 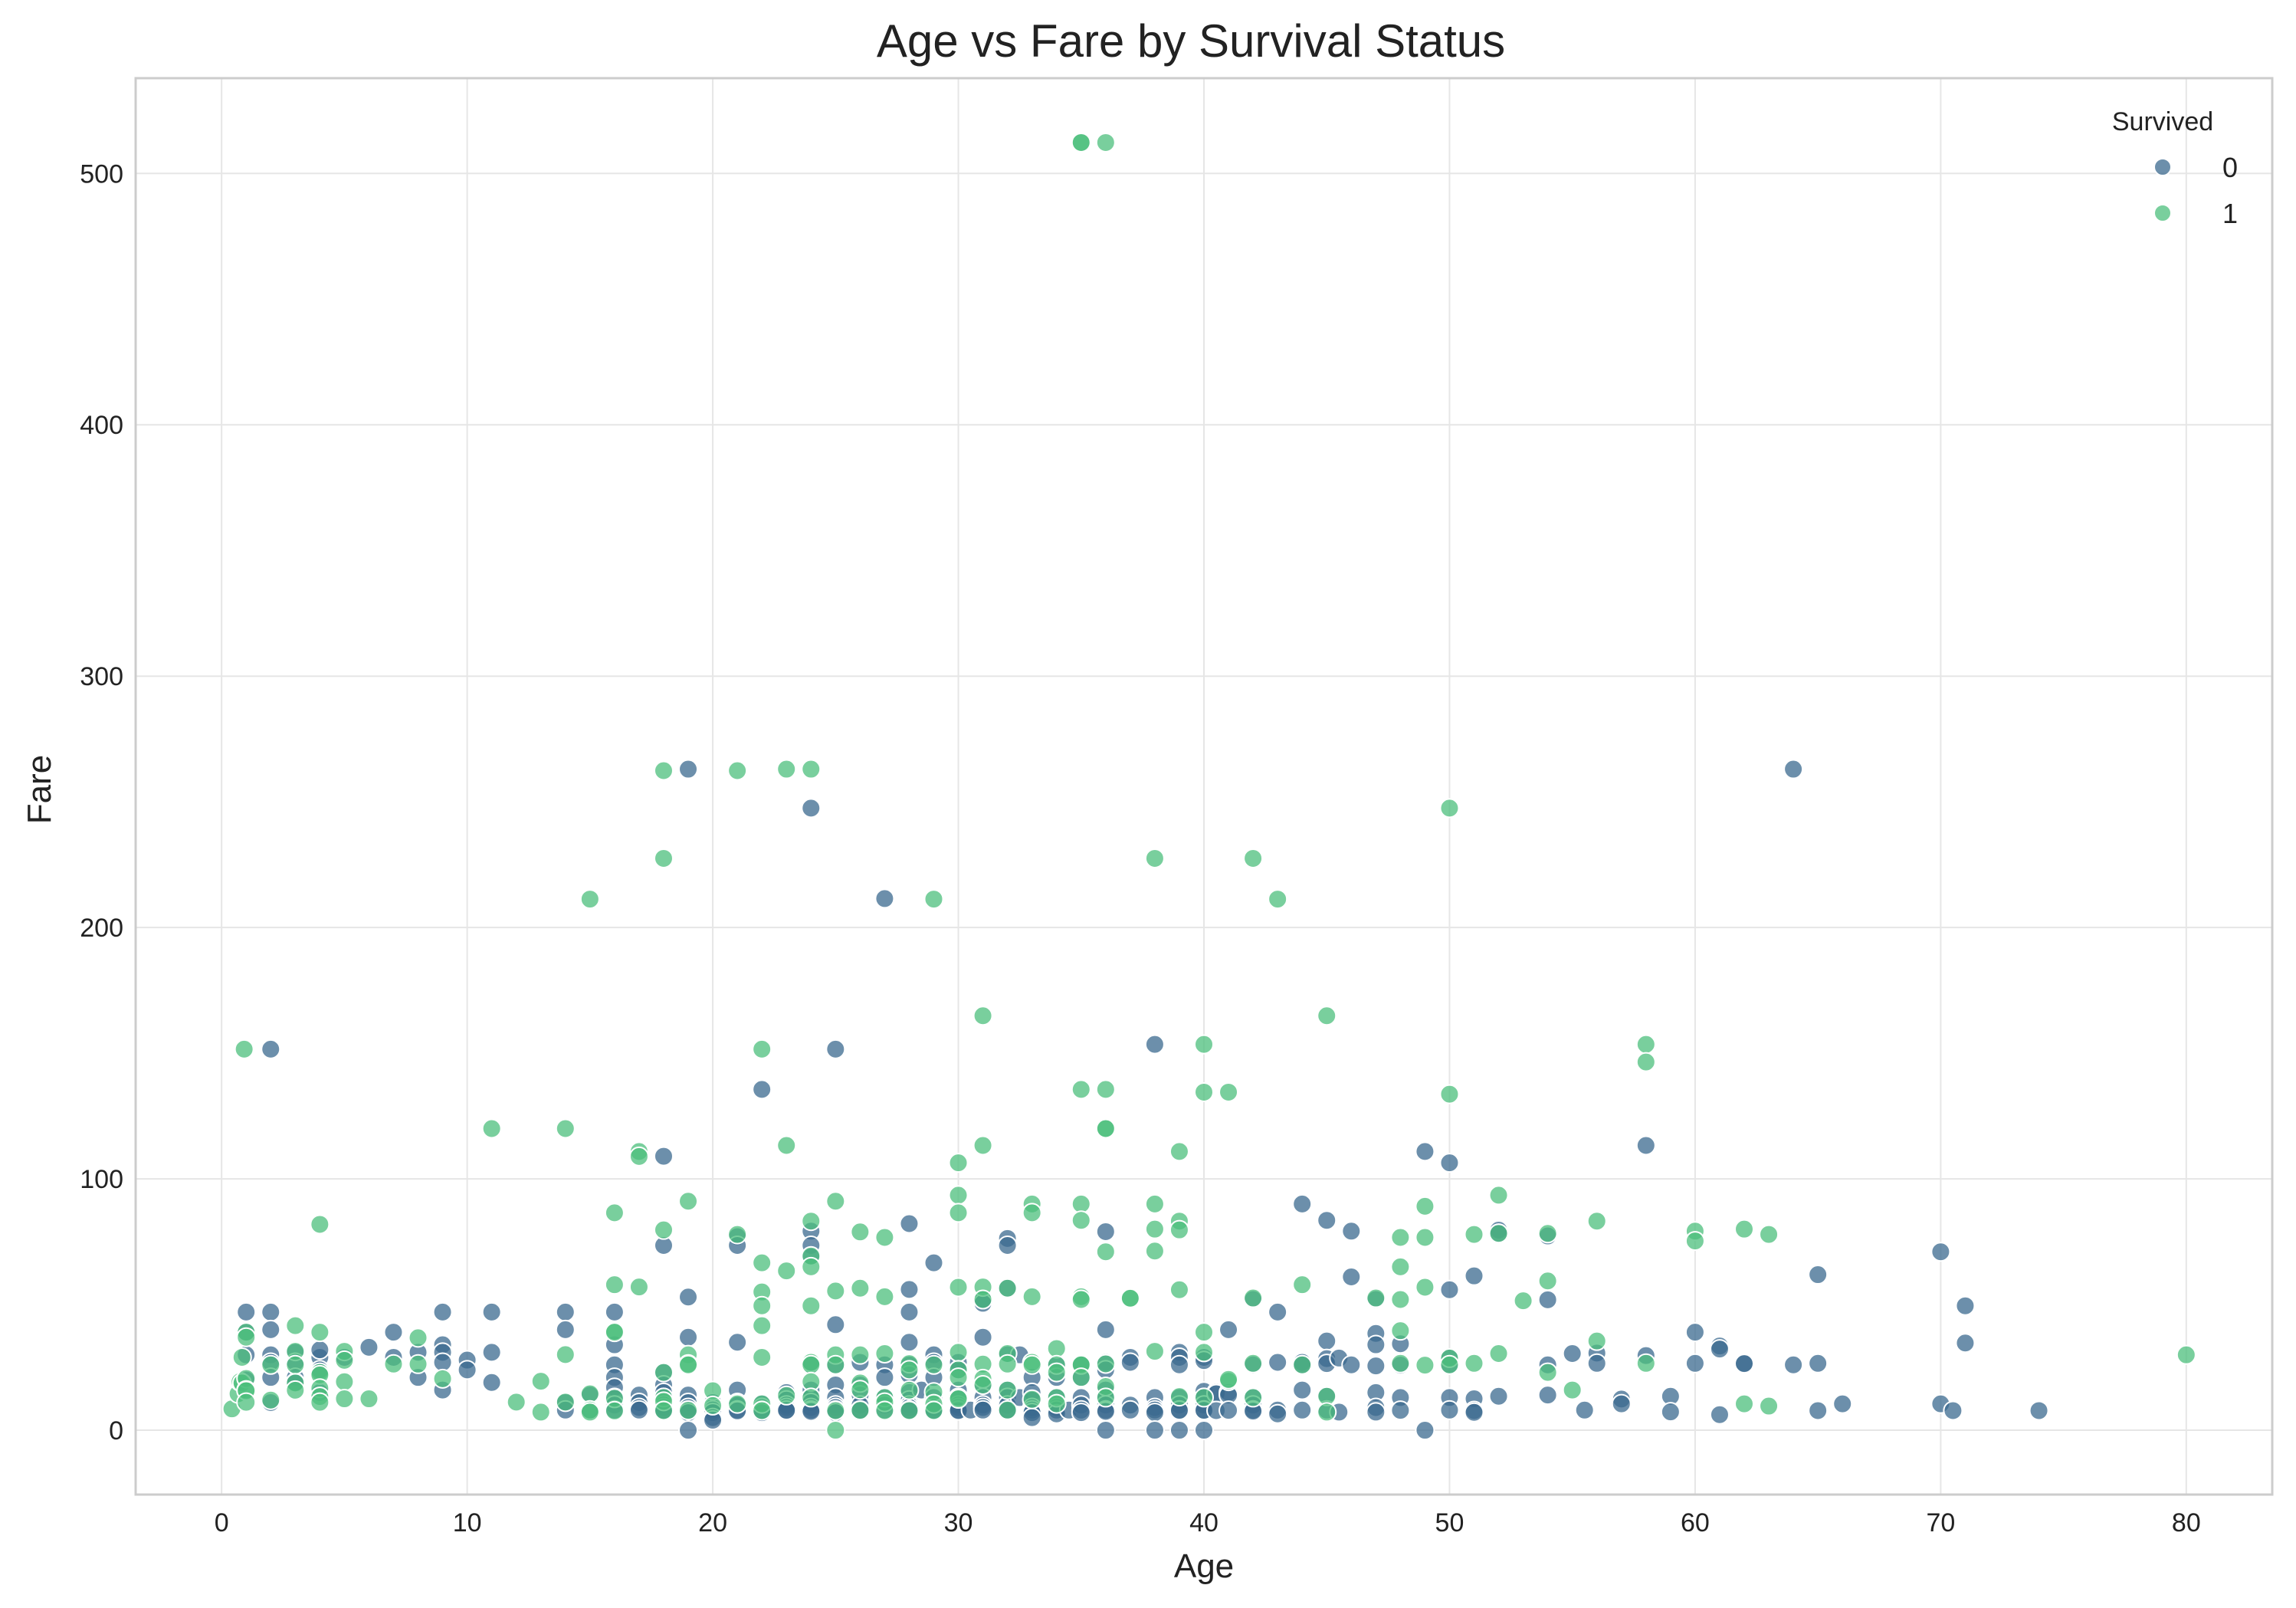 What do you see at coordinates (467, 1522) in the screenshot?
I see `x-tick-label: 10` at bounding box center [467, 1522].